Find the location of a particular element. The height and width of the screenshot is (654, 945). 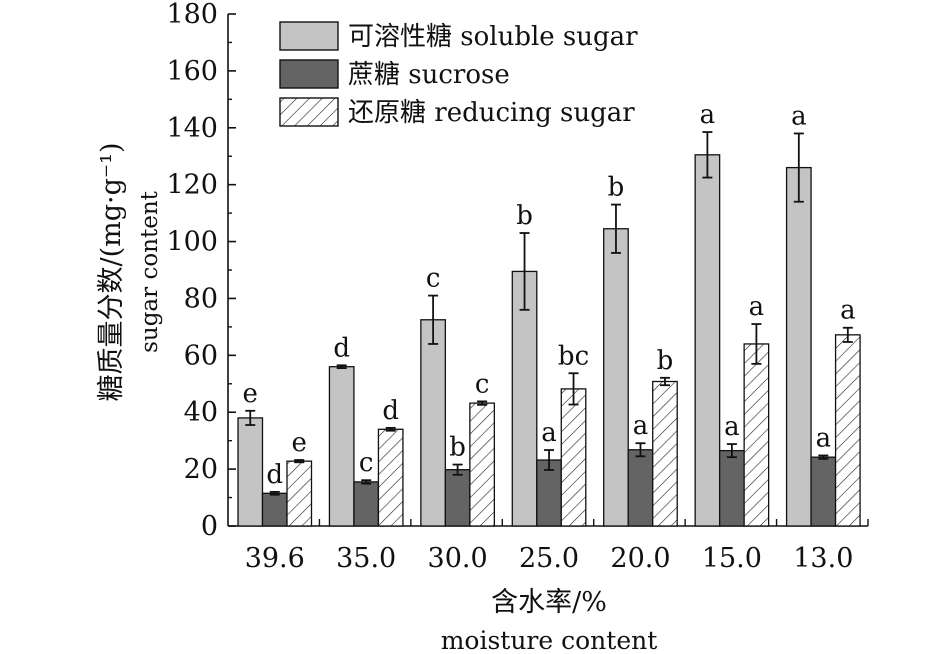

y-tick-label: 140 is located at coordinates (192, 128).